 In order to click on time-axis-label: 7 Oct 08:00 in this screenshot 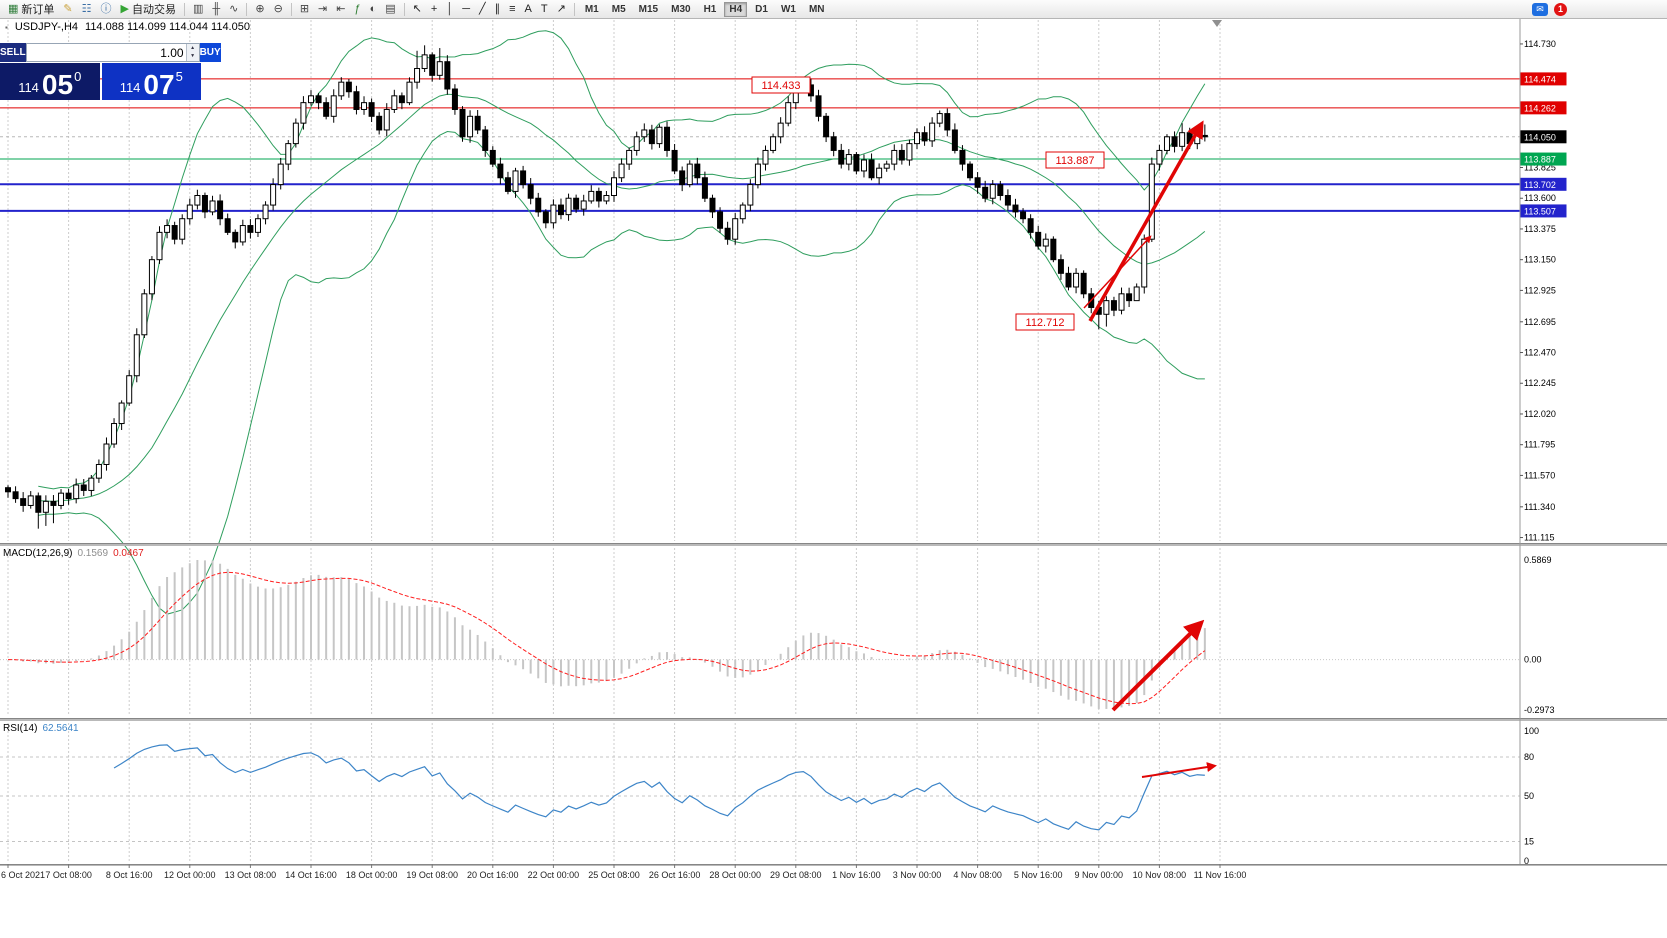, I will do `click(68, 875)`.